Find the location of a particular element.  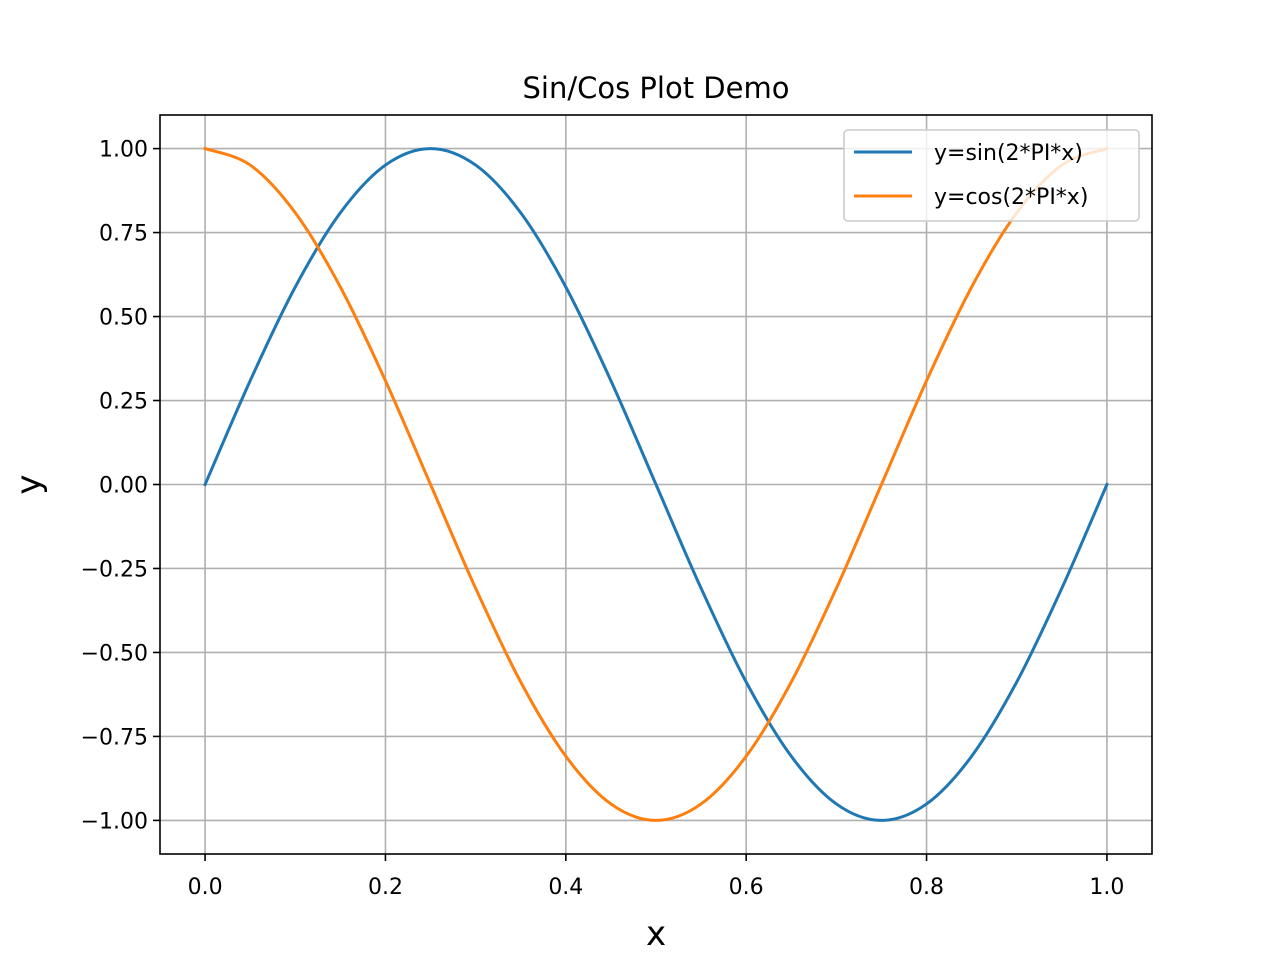

y-tick-label: 0.50 is located at coordinates (123, 318).